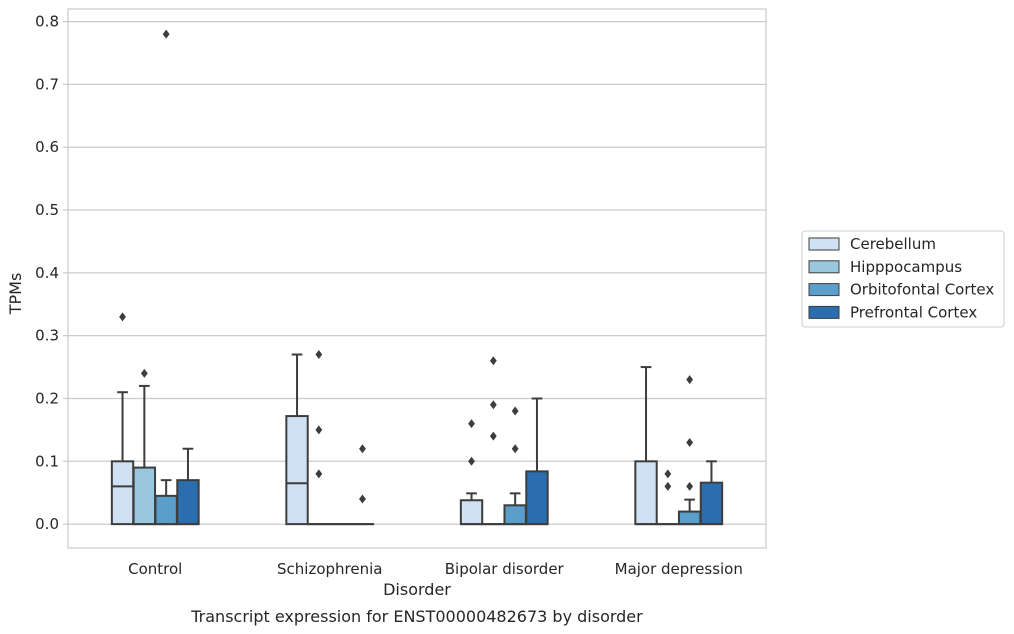 The height and width of the screenshot is (634, 1014). I want to click on legend-label: Hipppocampus, so click(906, 267).